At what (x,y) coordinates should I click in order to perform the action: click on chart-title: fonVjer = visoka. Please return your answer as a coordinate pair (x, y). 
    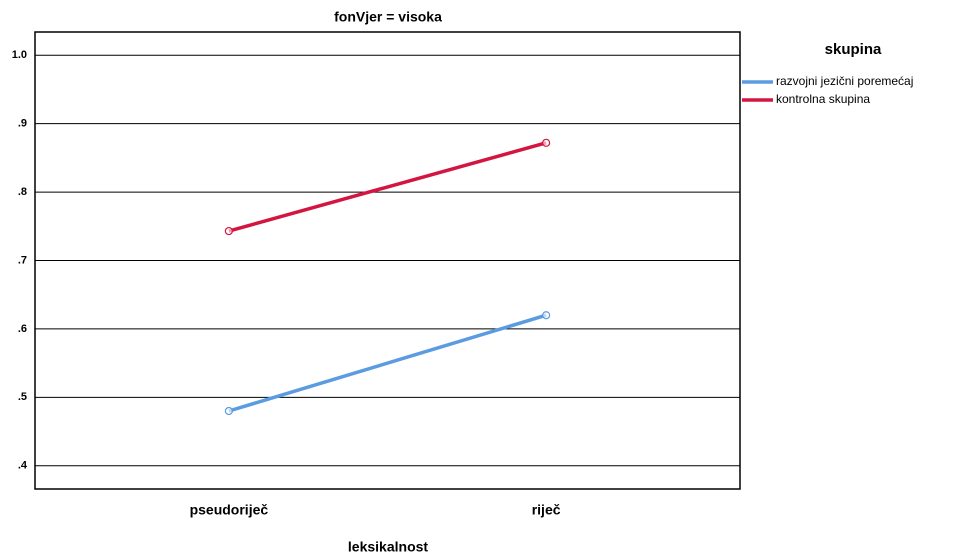
    Looking at the image, I should click on (388, 17).